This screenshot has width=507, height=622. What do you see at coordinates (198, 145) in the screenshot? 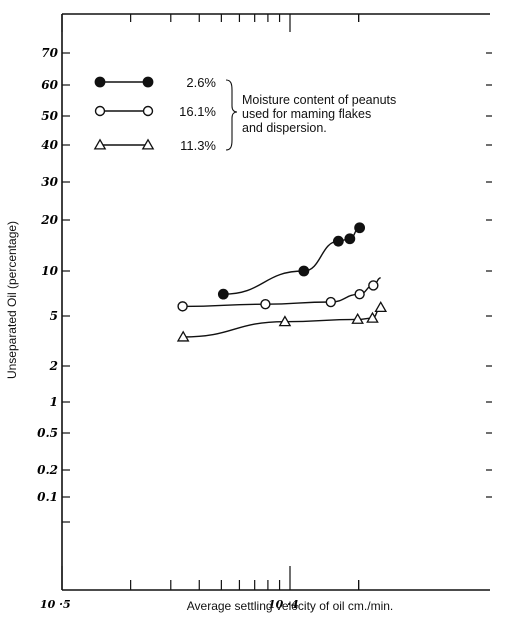
I see `legend-label: 11.3%` at bounding box center [198, 145].